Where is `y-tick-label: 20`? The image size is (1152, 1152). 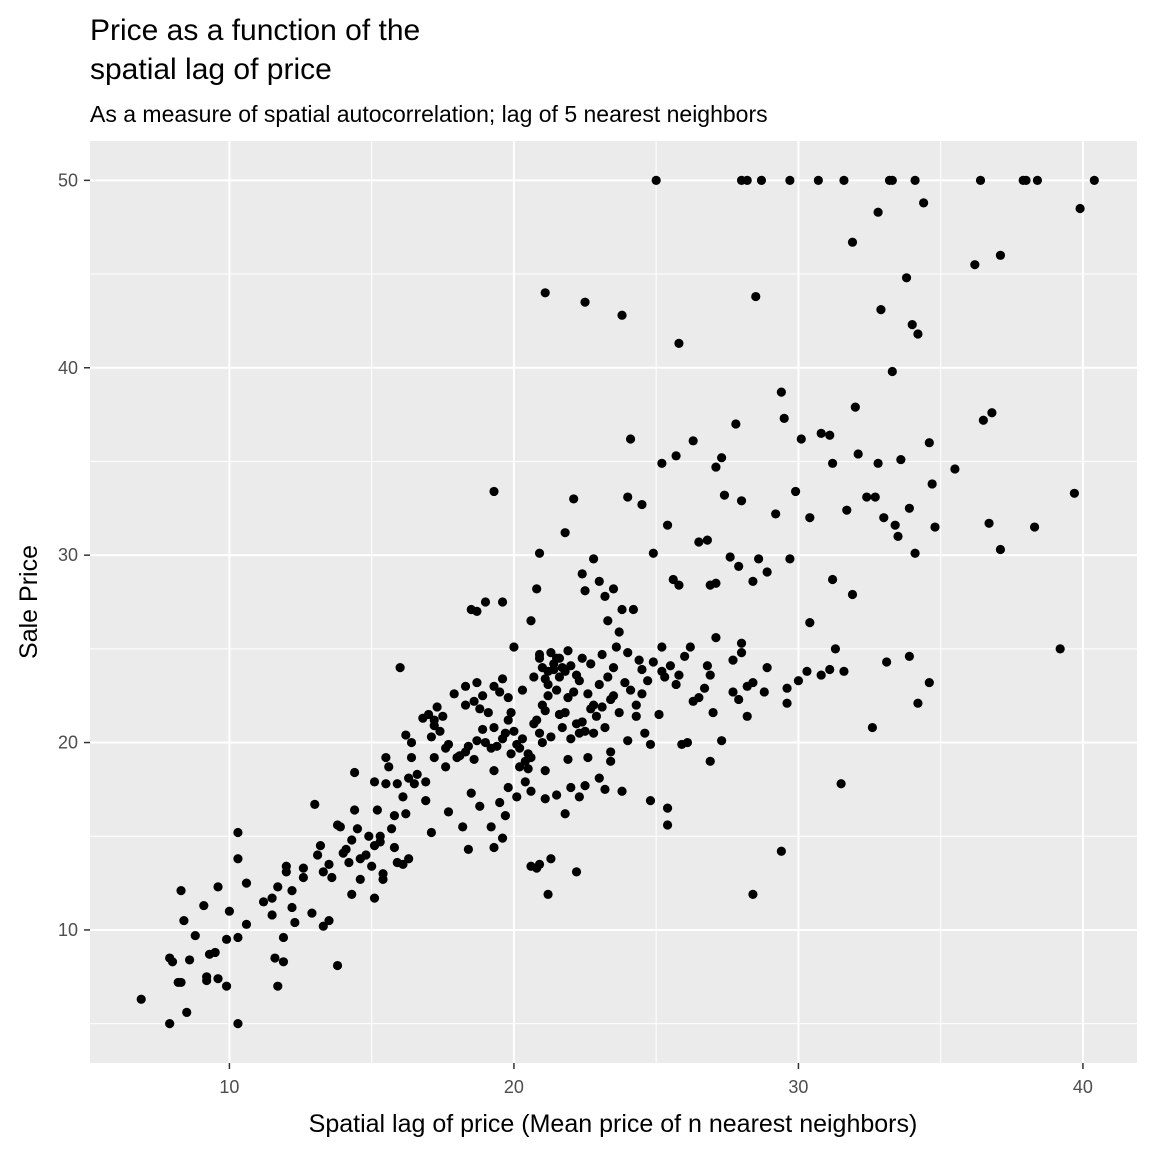
y-tick-label: 20 is located at coordinates (68, 743).